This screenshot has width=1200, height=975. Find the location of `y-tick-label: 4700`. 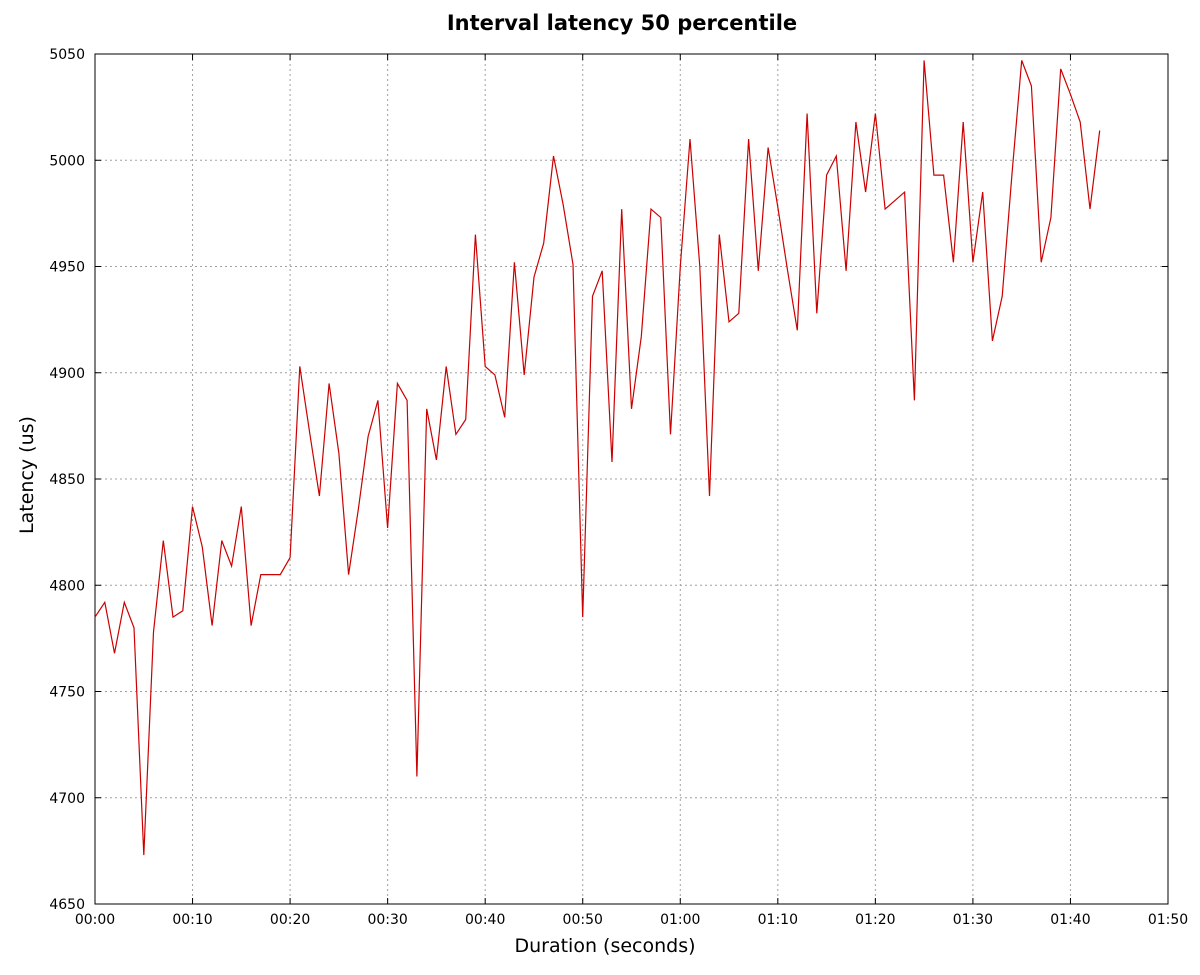

y-tick-label: 4700 is located at coordinates (67, 799).